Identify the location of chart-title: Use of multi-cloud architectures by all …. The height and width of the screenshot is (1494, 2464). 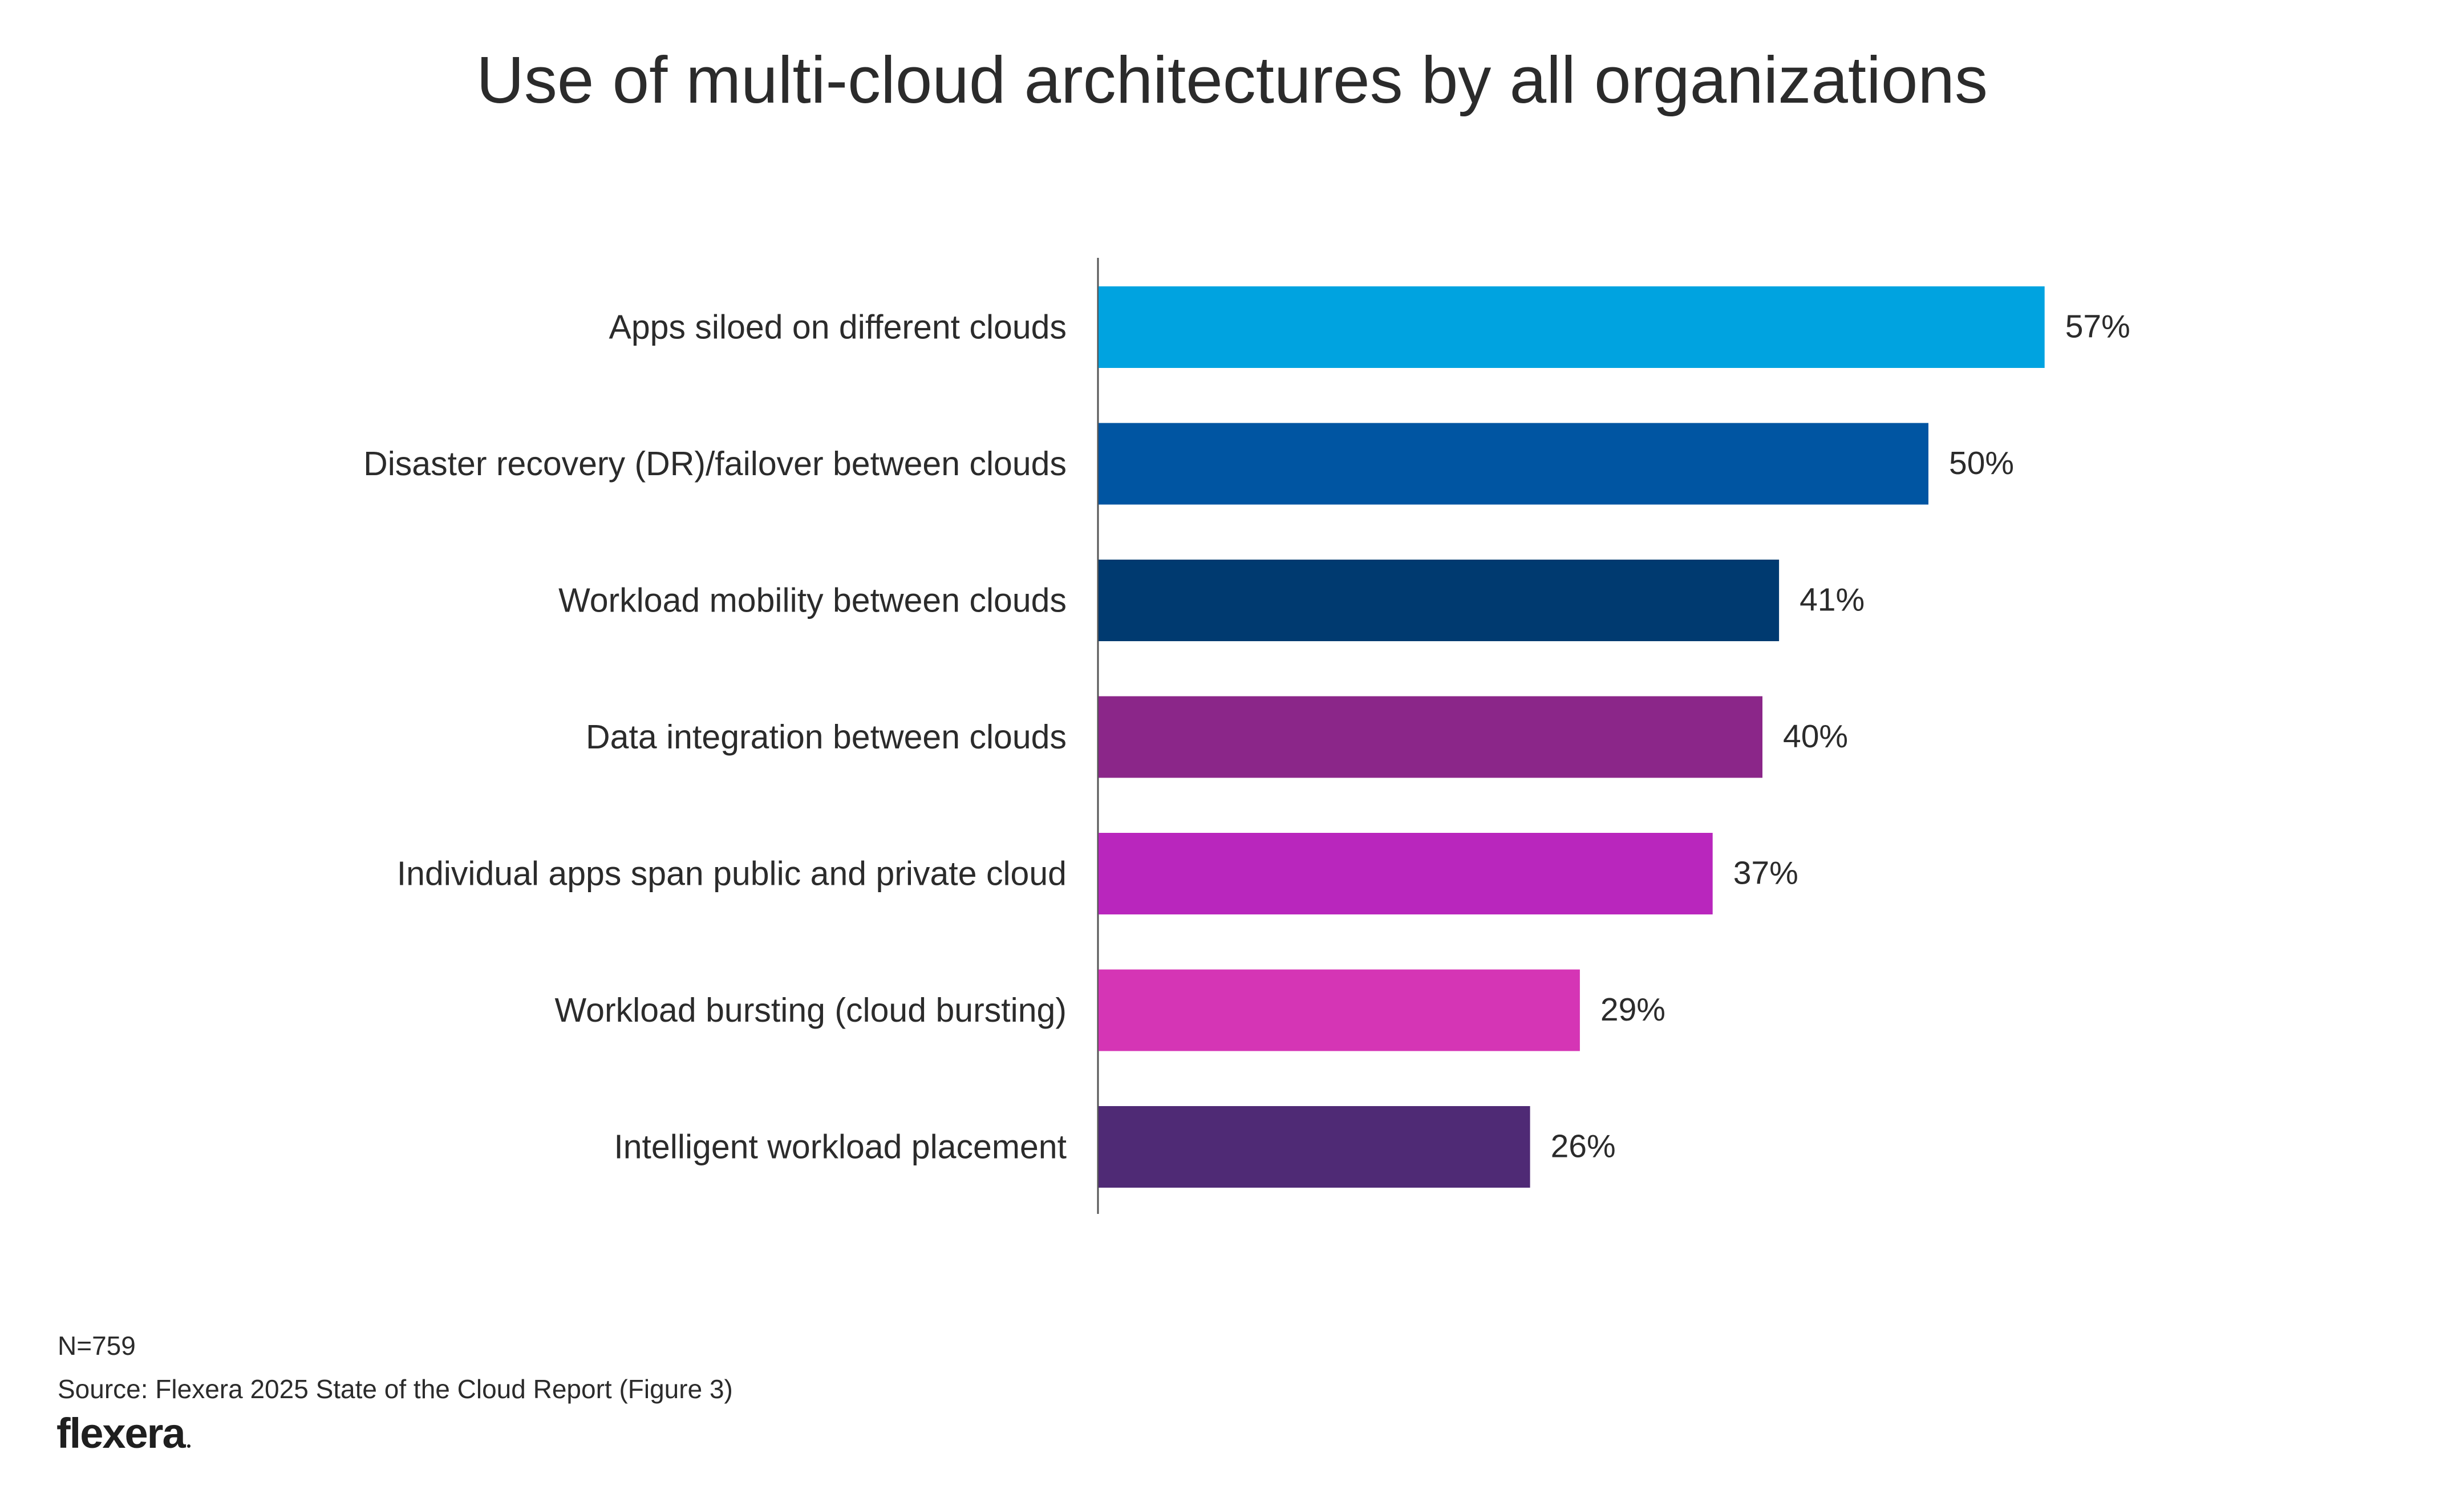
(1232, 80).